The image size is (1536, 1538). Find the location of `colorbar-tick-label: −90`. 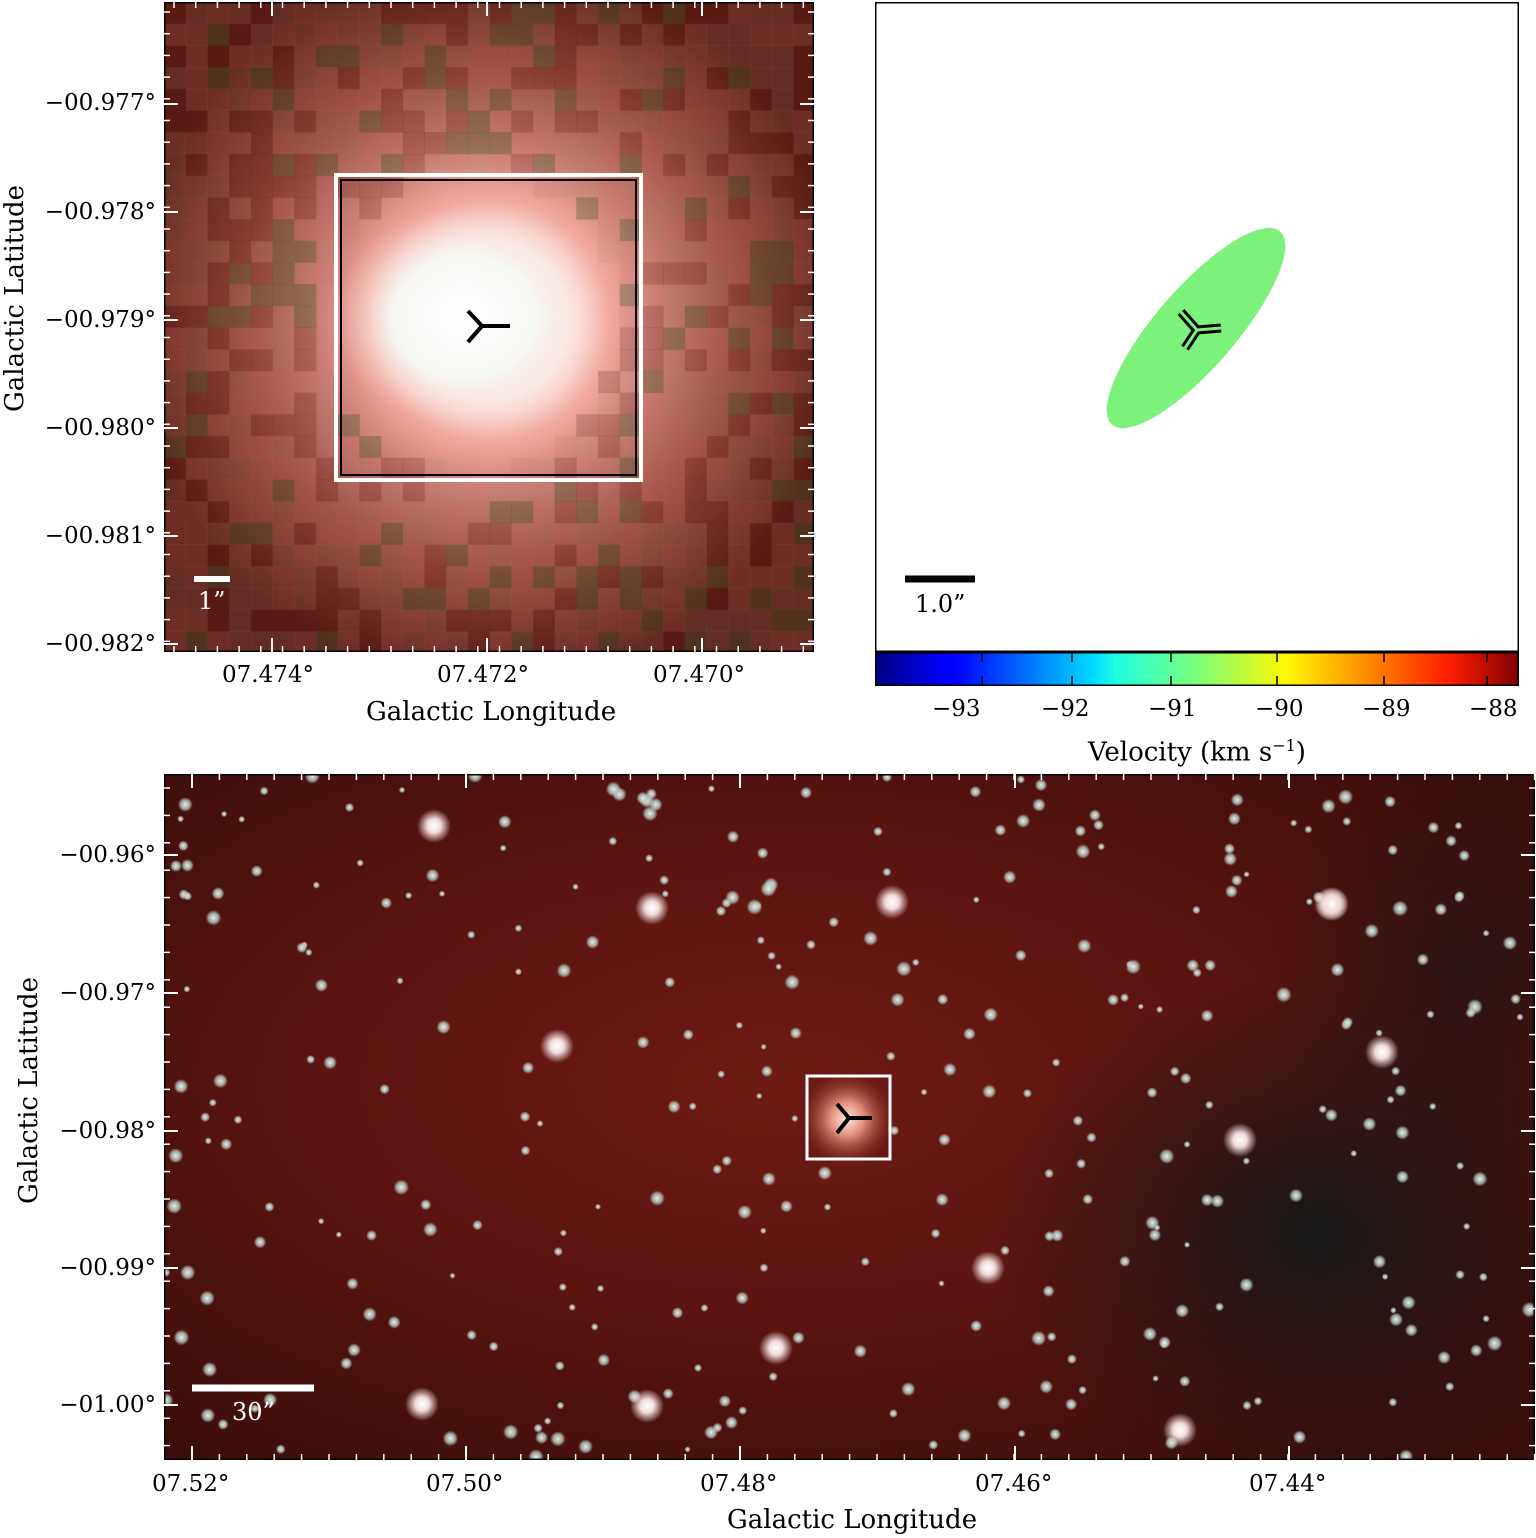

colorbar-tick-label: −90 is located at coordinates (1279, 709).